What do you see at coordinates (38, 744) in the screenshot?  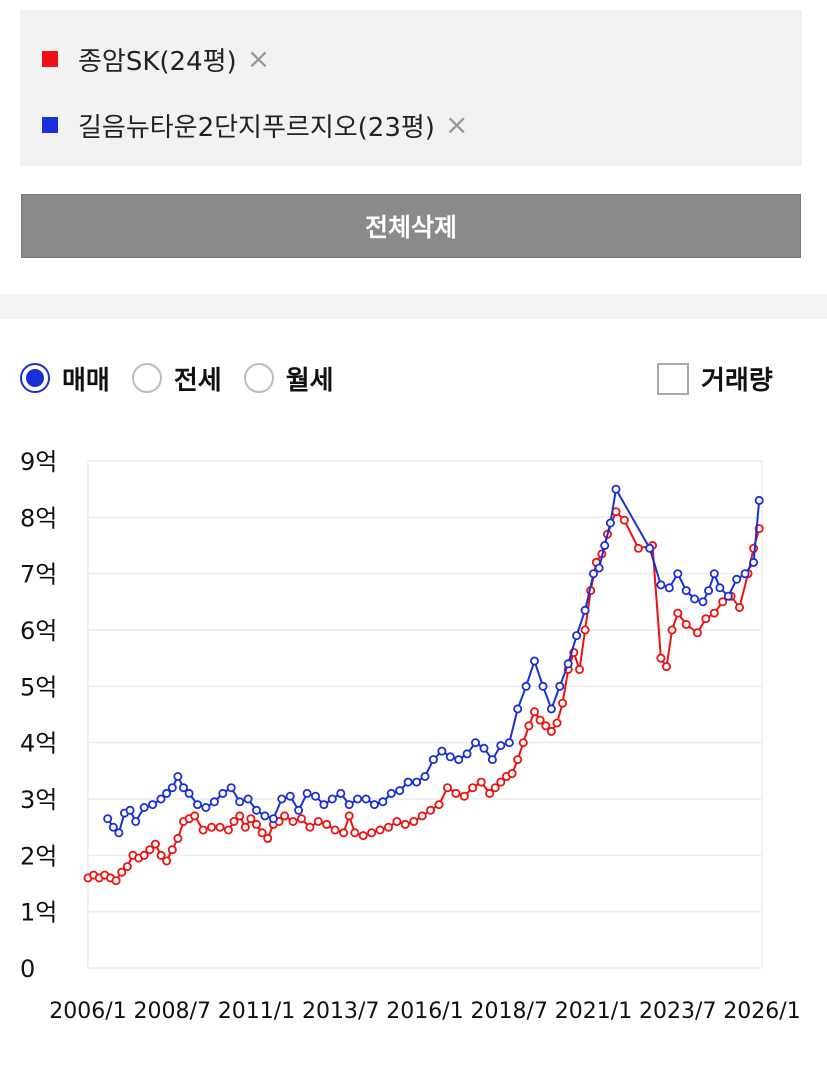 I see `y-tick-label: 4억` at bounding box center [38, 744].